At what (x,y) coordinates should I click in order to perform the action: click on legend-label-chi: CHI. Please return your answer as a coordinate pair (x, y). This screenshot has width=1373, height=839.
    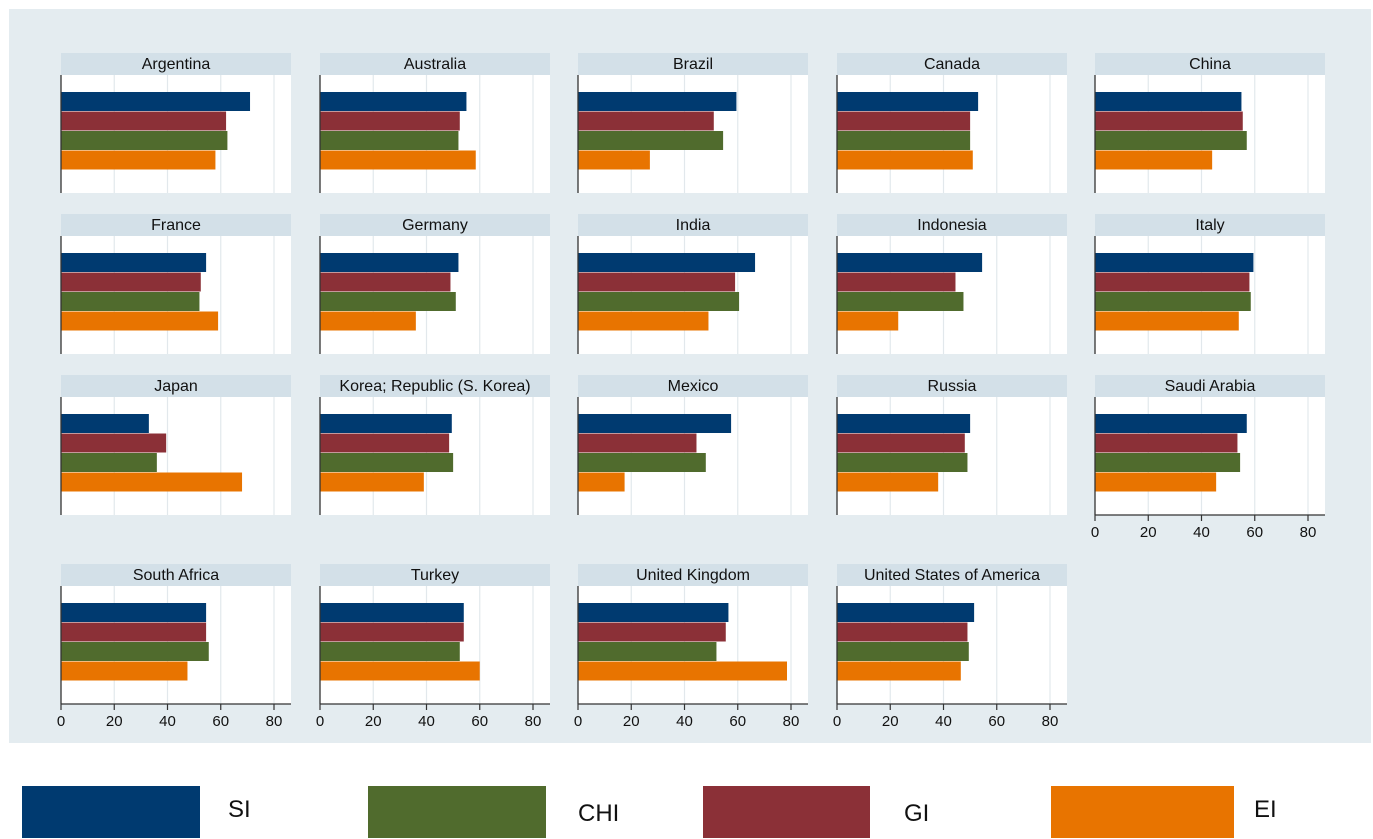
    Looking at the image, I should click on (599, 813).